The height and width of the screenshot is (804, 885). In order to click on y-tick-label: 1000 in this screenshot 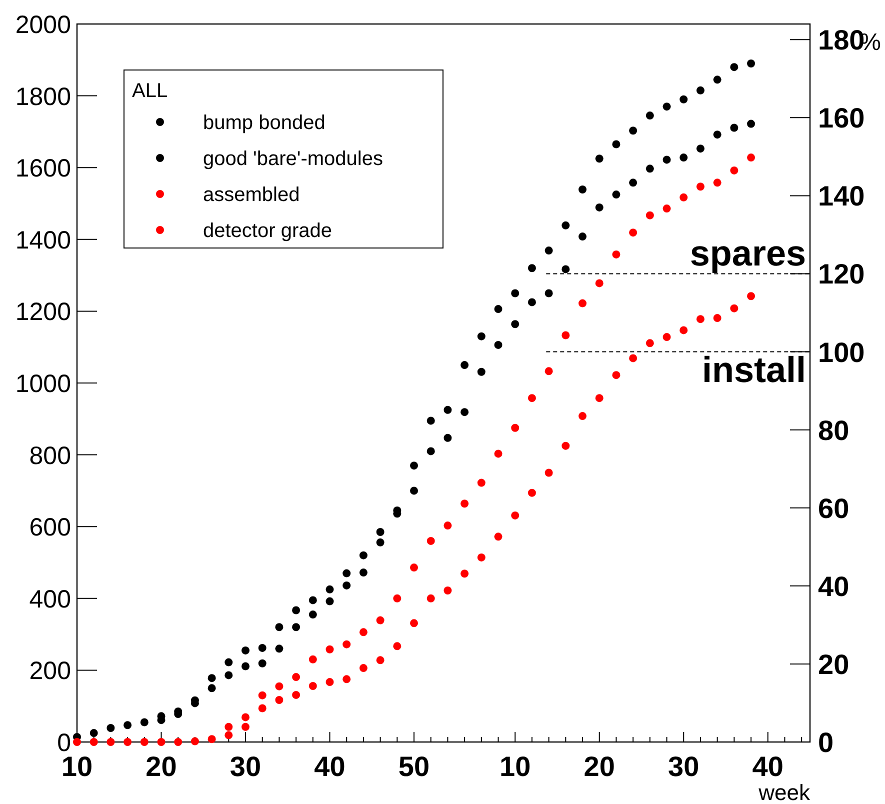, I will do `click(43, 384)`.